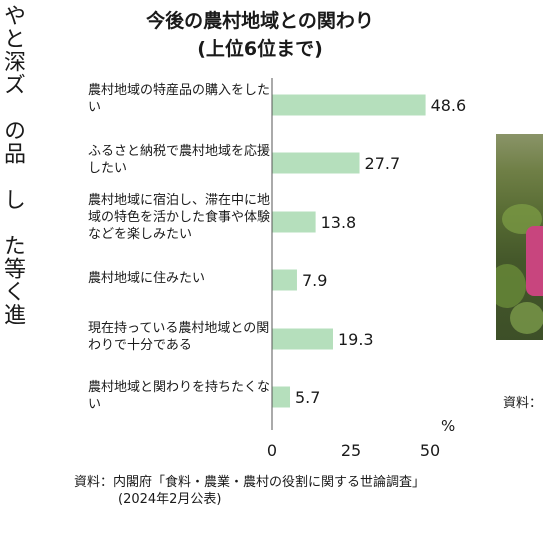 The width and height of the screenshot is (543, 546). What do you see at coordinates (449, 105) in the screenshot?
I see `bar-value-label-1: 48.6` at bounding box center [449, 105].